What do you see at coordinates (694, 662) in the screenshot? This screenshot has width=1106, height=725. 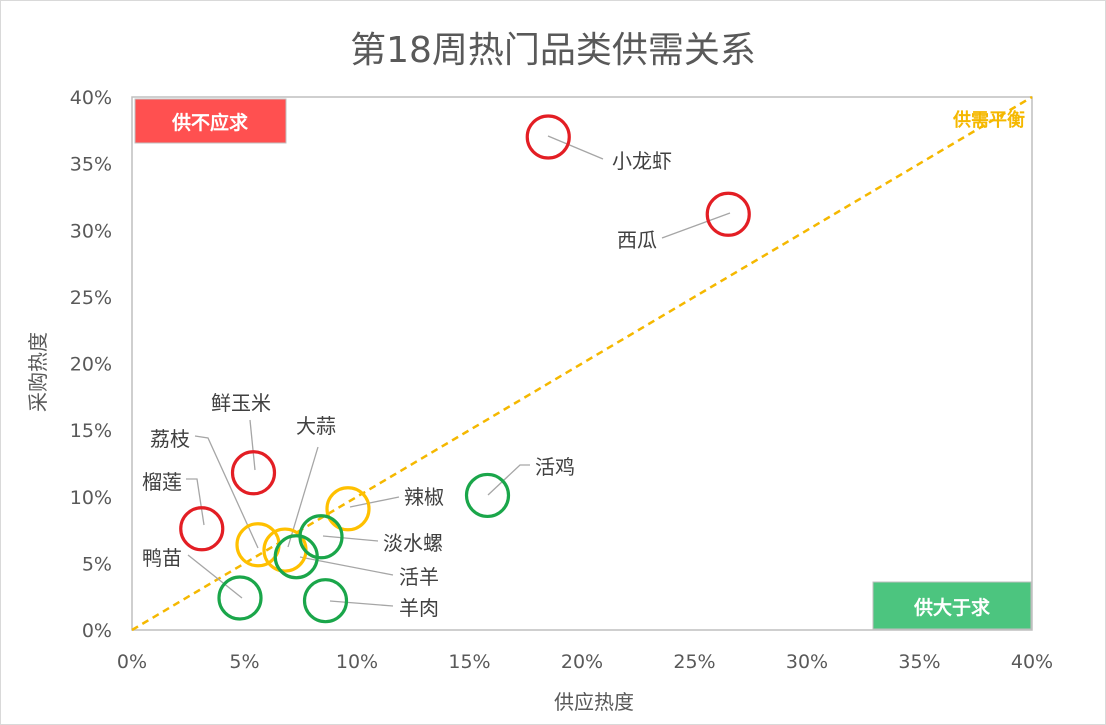 I see `x-tick-label: 25%` at bounding box center [694, 662].